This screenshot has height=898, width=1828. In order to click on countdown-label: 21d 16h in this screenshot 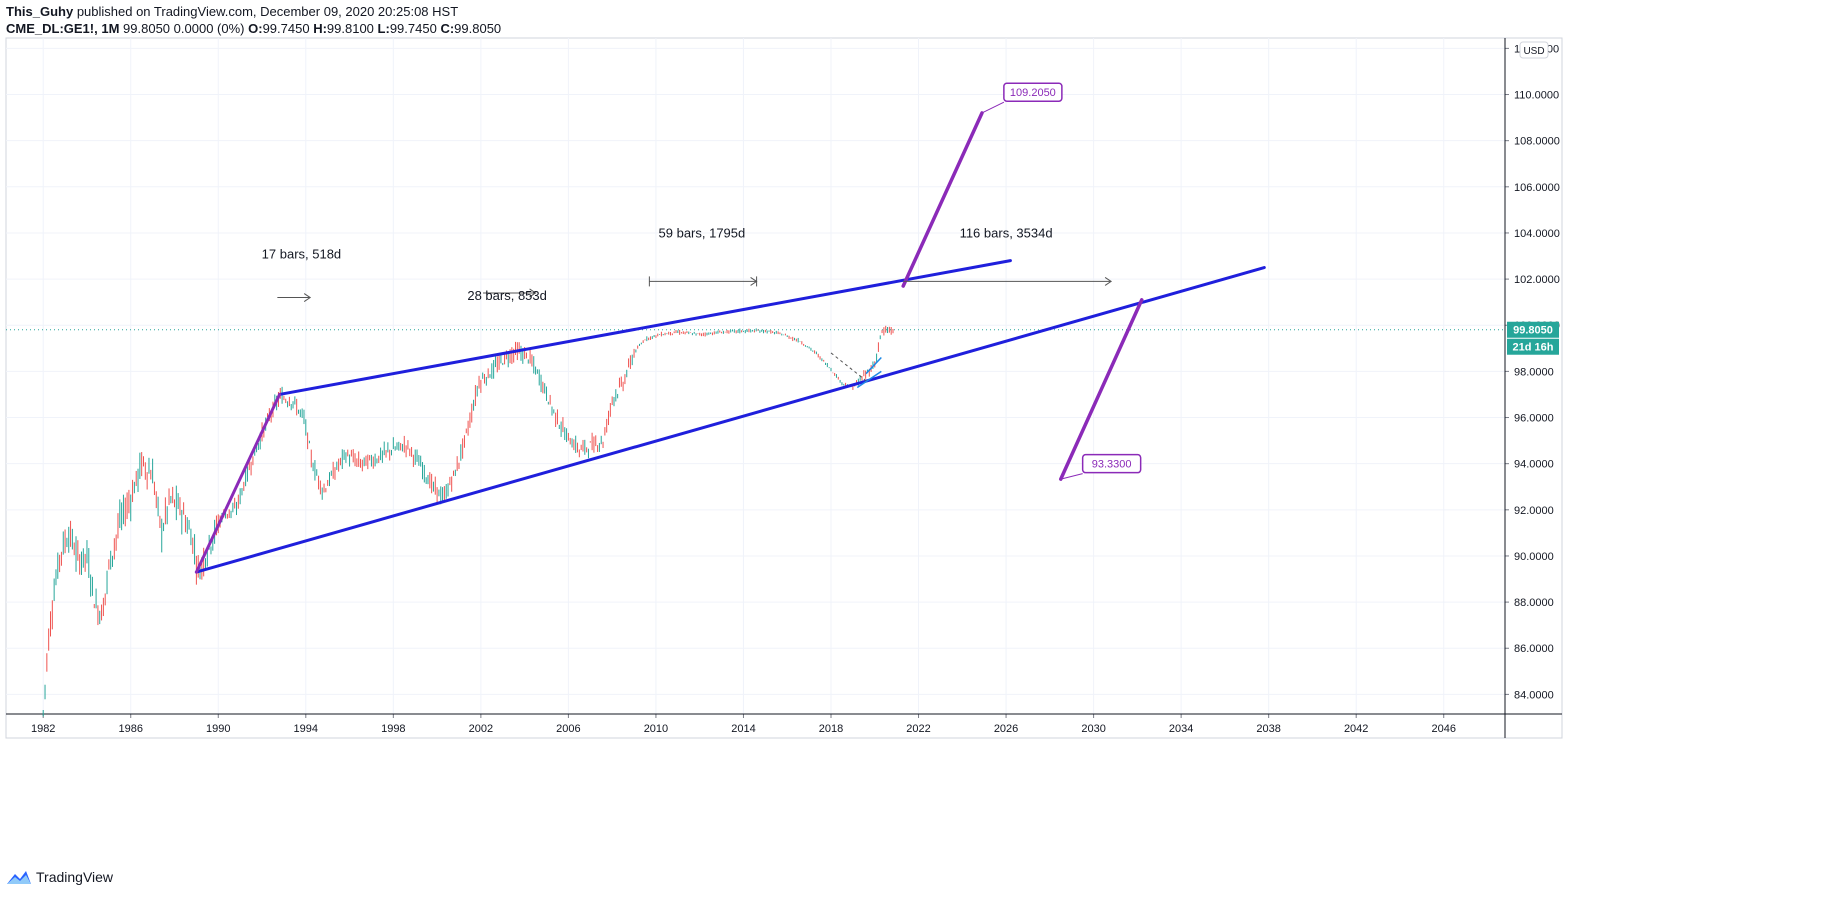, I will do `click(1533, 348)`.